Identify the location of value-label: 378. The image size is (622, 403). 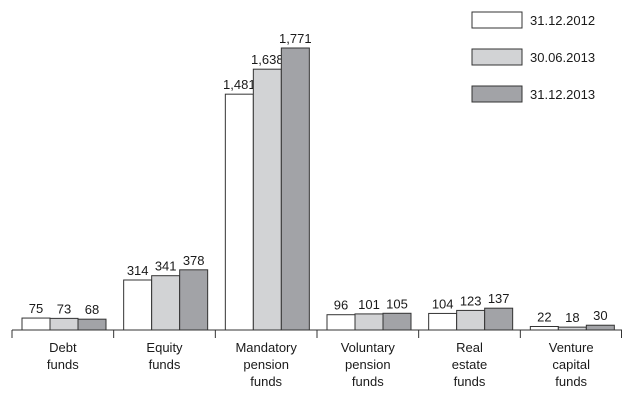
(194, 260).